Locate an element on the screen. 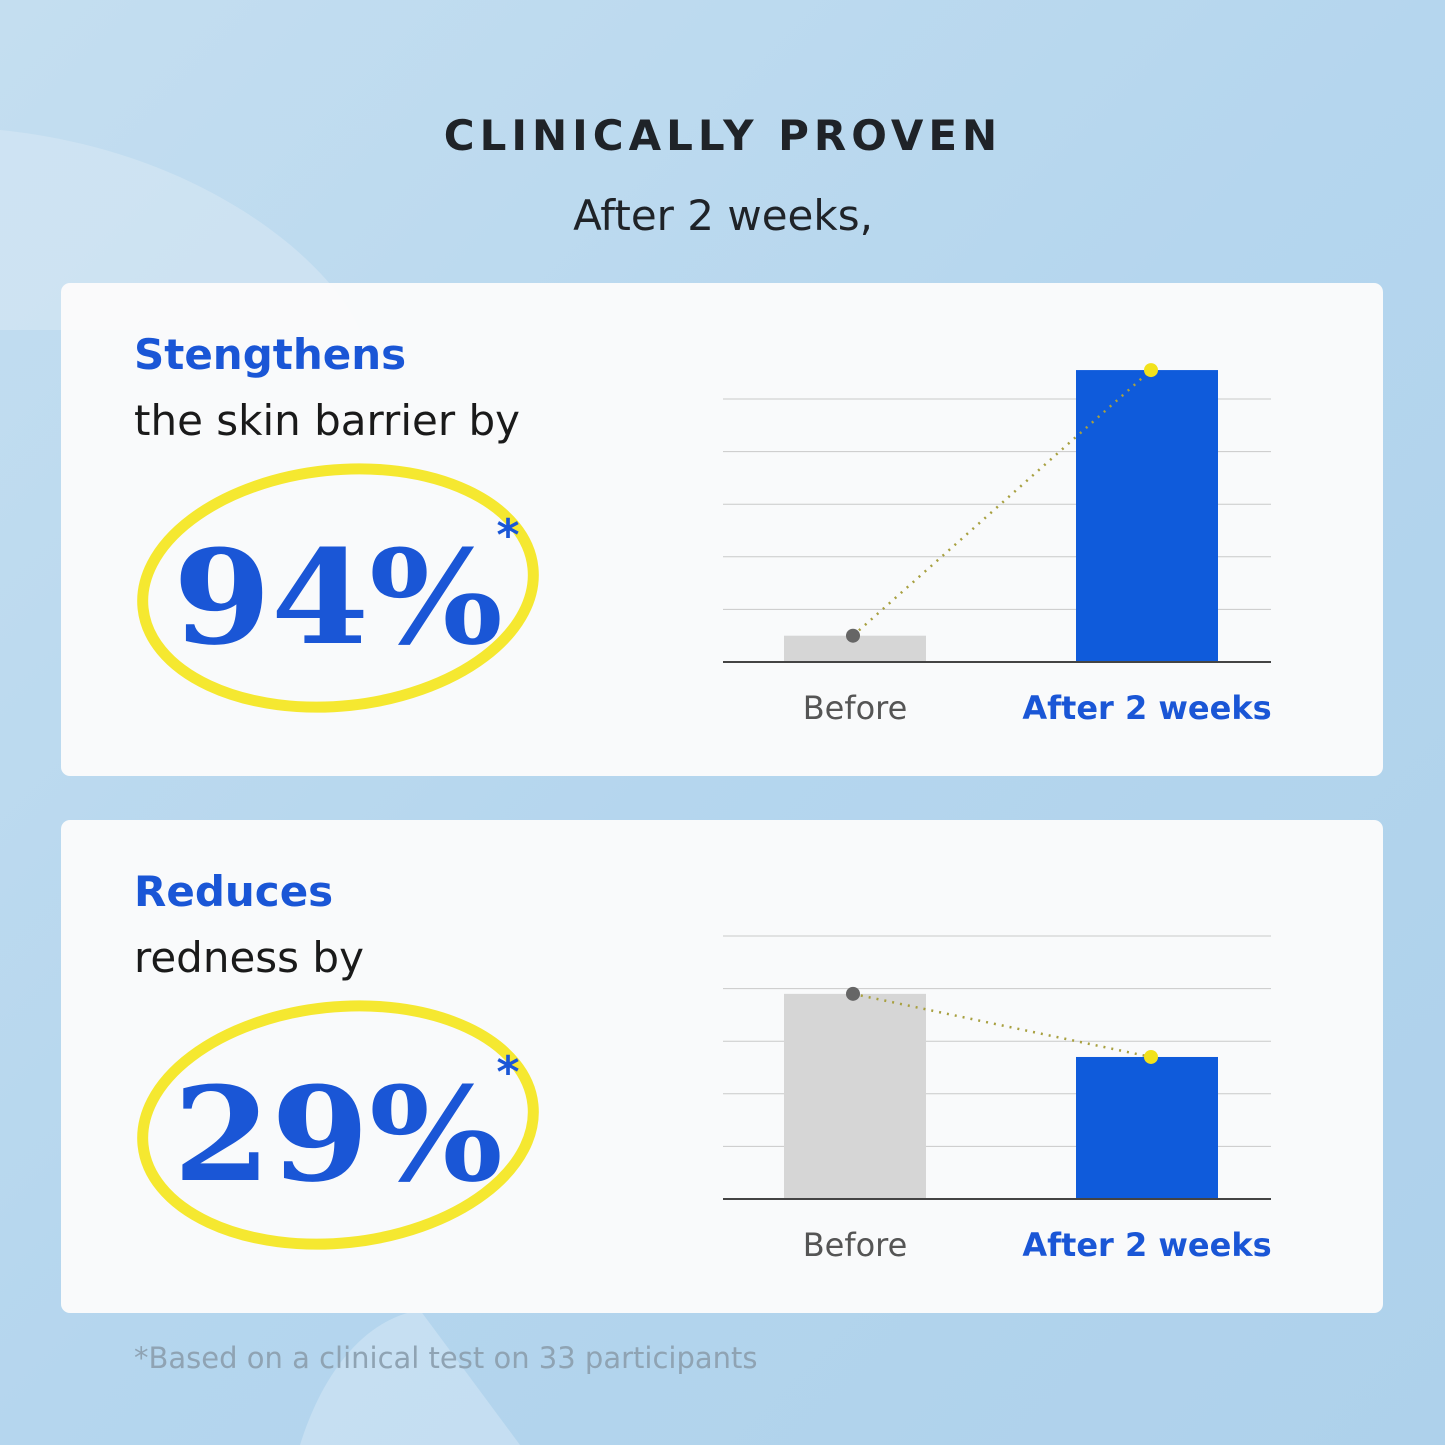 The width and height of the screenshot is (1445, 1445). subtitle: After 2 weeks, is located at coordinates (723, 215).